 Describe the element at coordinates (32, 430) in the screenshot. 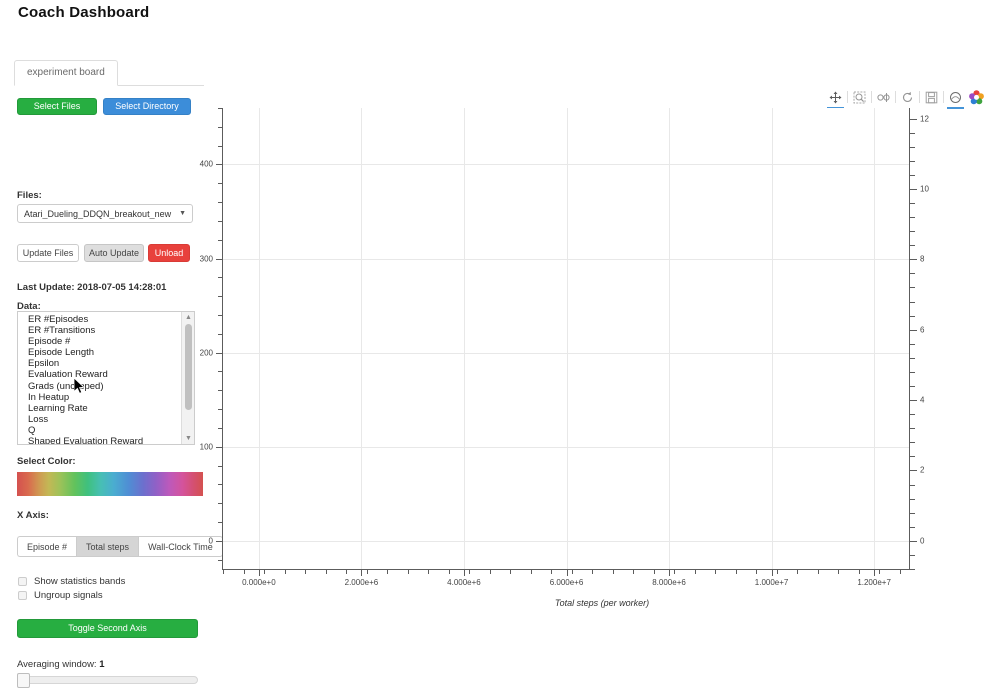

I see `data-signal-item: Q` at that location.